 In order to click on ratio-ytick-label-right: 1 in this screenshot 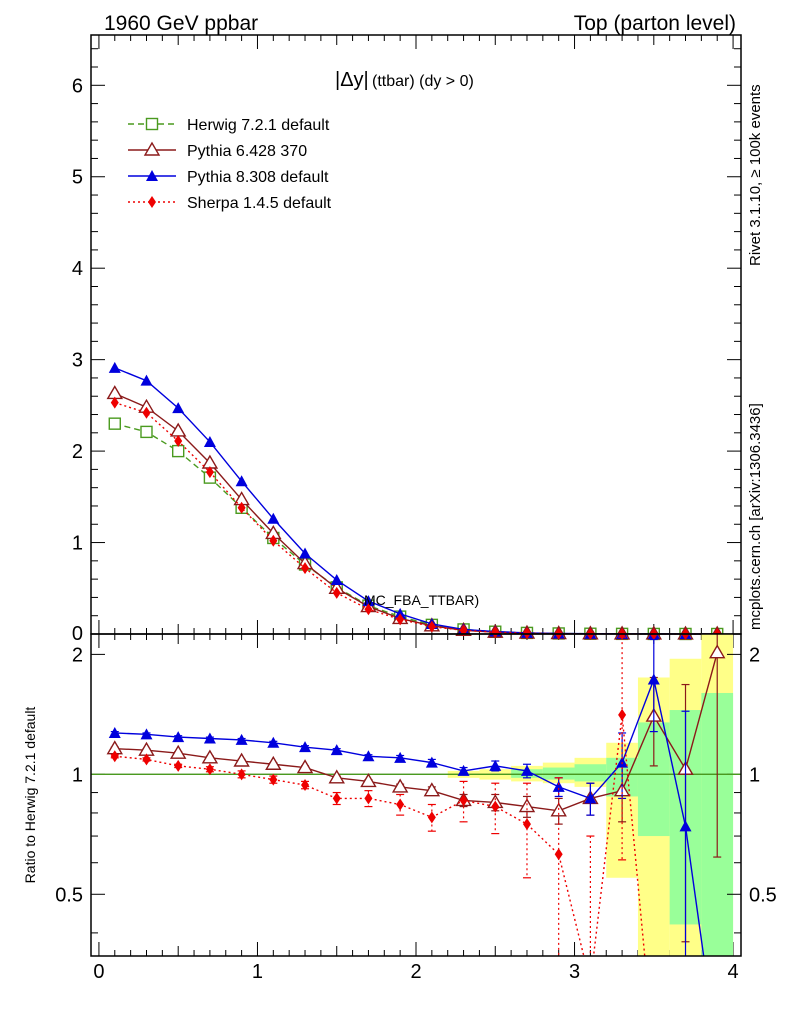, I will do `click(754, 775)`.